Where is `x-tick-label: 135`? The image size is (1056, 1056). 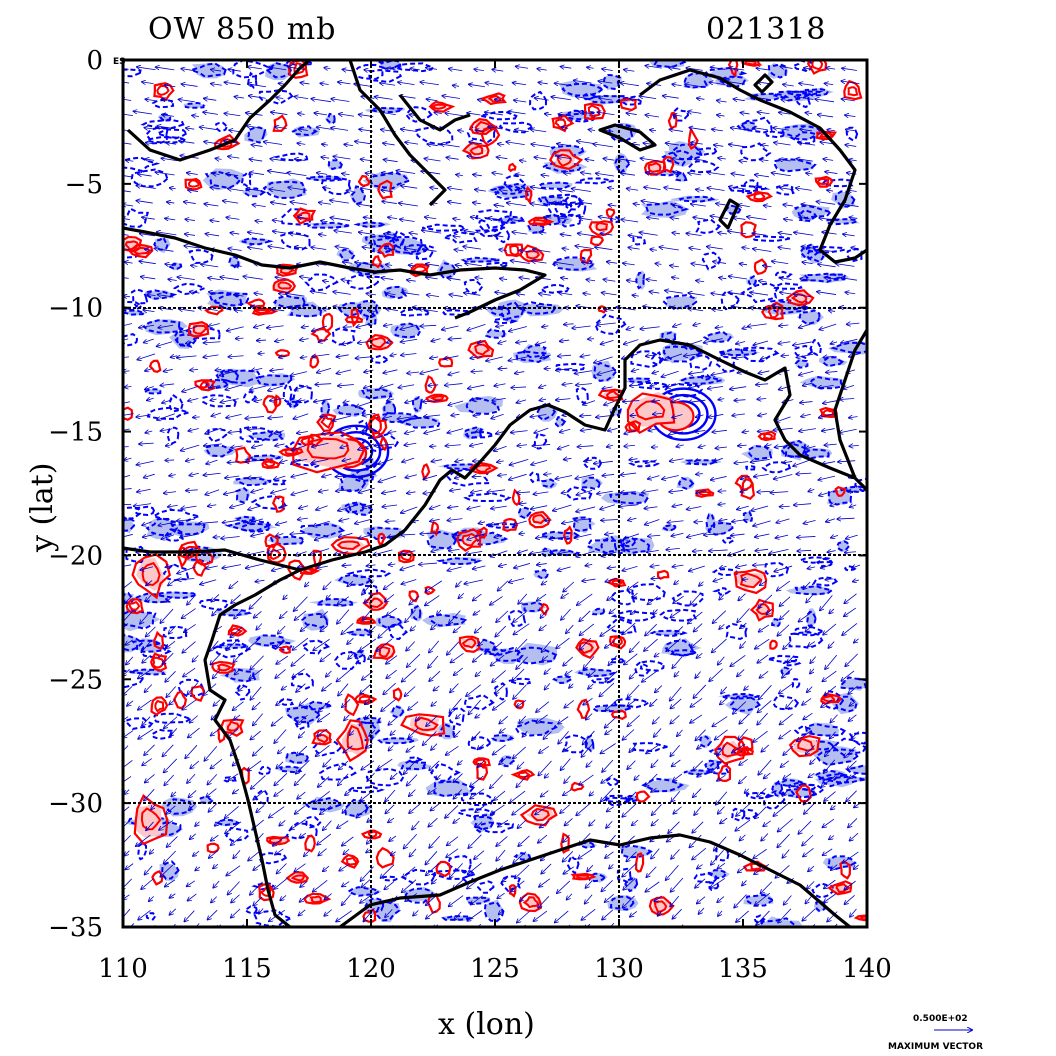
x-tick-label: 135 is located at coordinates (743, 969).